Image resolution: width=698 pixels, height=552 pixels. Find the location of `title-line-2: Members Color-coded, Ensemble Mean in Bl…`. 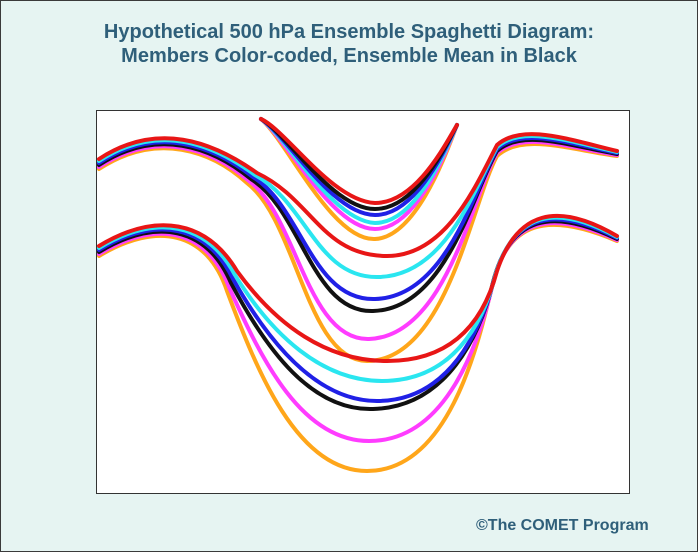

title-line-2: Members Color-coded, Ensemble Mean in Bl… is located at coordinates (349, 56).